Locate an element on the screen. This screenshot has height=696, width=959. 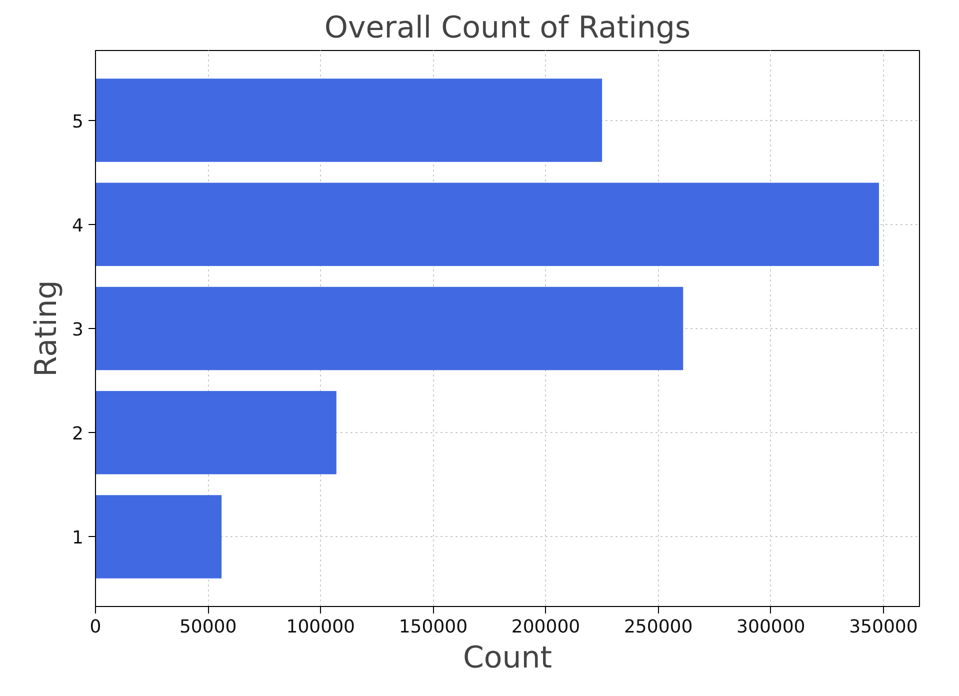
x-tick-label: 150000 is located at coordinates (433, 627).